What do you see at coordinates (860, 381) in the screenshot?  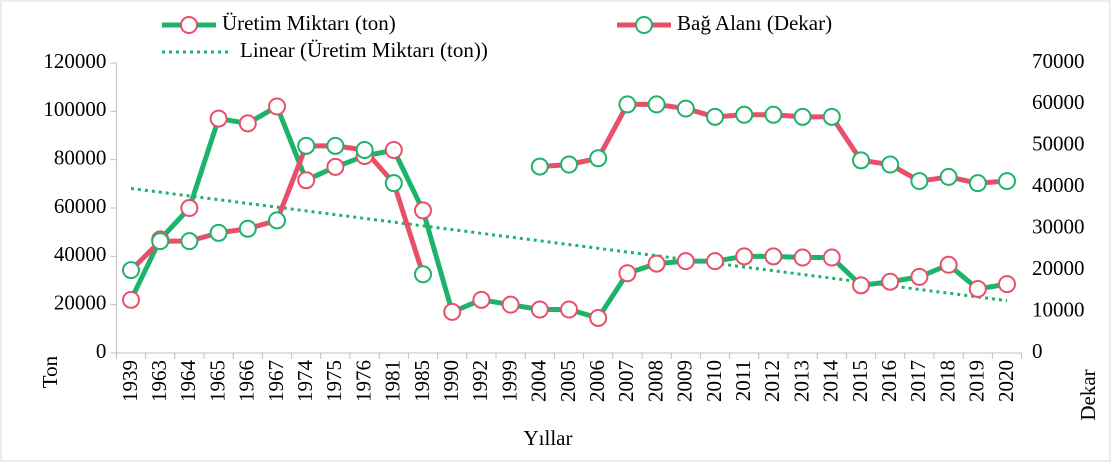 I see `x-tick-label: 2015` at bounding box center [860, 381].